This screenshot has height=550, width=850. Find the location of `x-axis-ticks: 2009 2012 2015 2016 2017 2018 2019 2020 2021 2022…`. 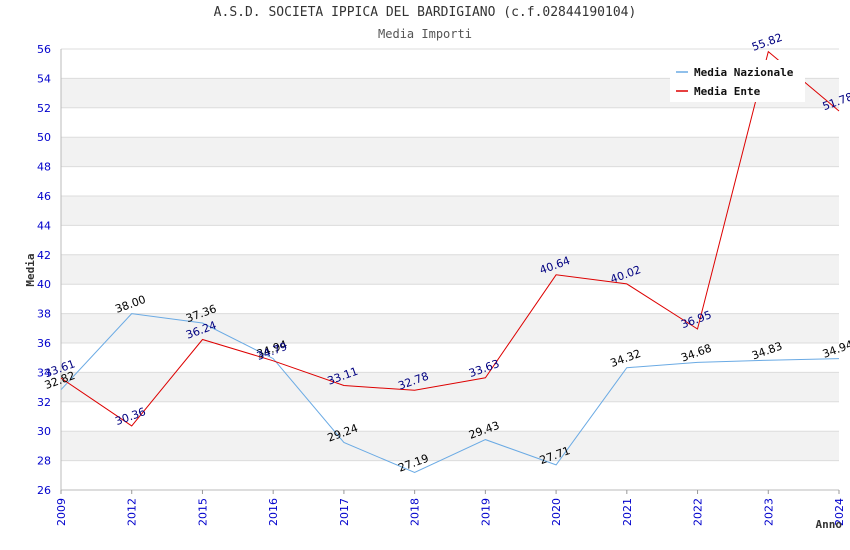

x-axis-ticks: 2009 2012 2015 2016 2017 2018 2019 2020 2021 2022… is located at coordinates (450, 508).